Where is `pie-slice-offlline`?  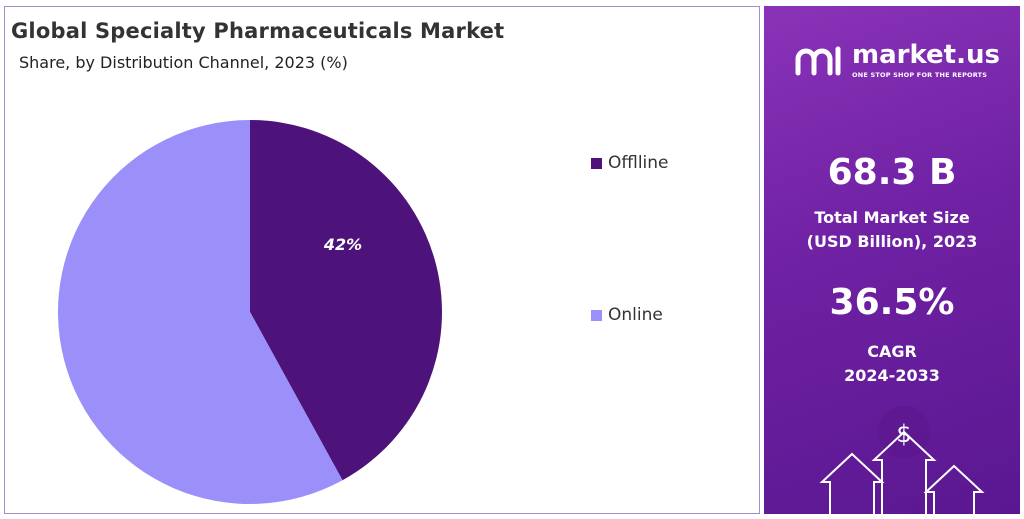 pie-slice-offlline is located at coordinates (346, 300).